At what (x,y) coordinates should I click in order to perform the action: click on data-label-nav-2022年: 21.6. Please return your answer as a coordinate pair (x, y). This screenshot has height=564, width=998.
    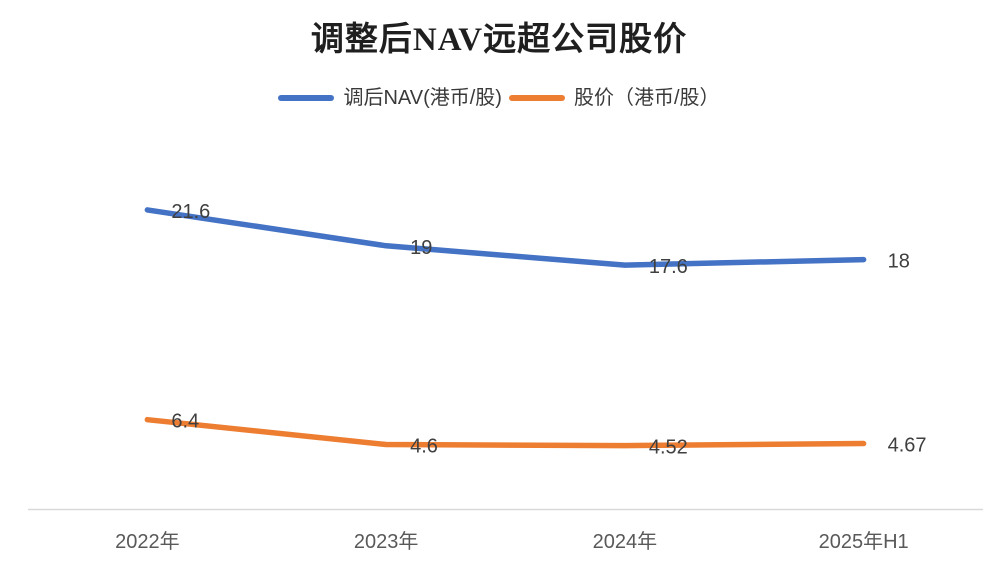
    Looking at the image, I should click on (190, 212).